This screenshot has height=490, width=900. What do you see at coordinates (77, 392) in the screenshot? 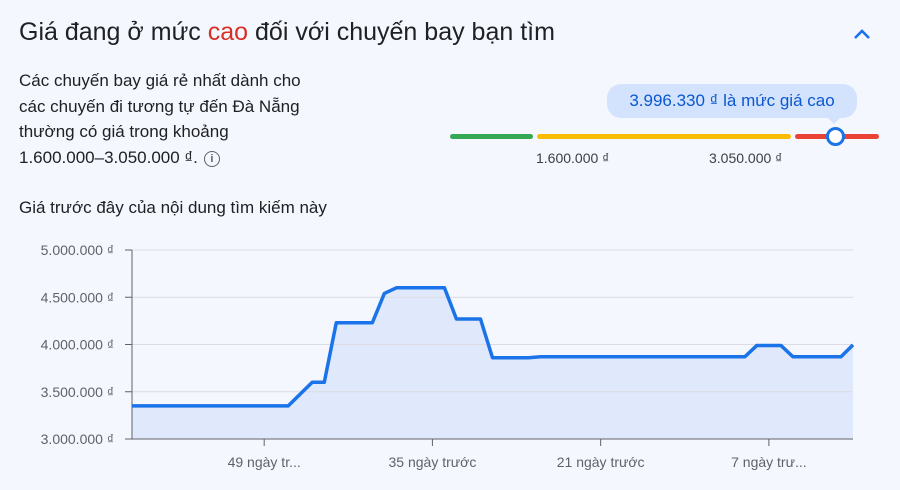
I see `y-tick-label: 3.500.000 ₫` at bounding box center [77, 392].